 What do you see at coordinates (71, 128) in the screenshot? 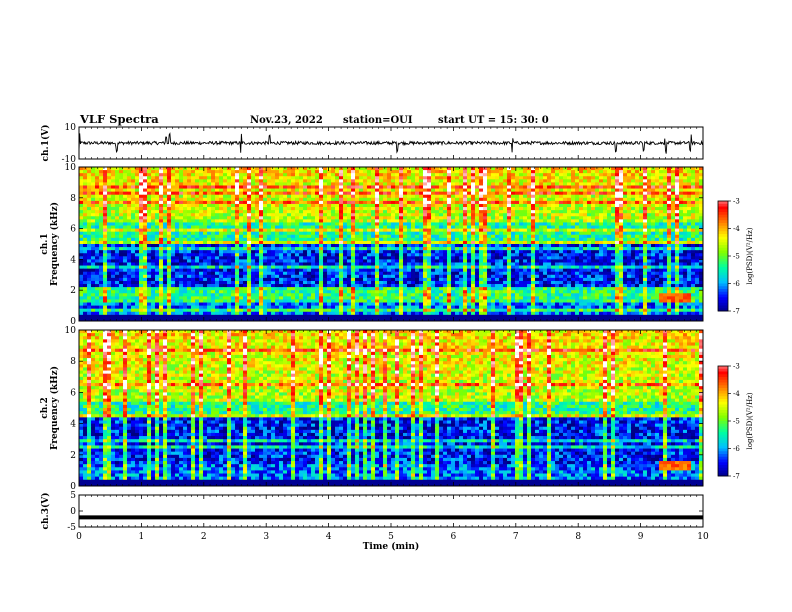
I see `ch1-waveform-ytick-label: 10` at bounding box center [71, 128].